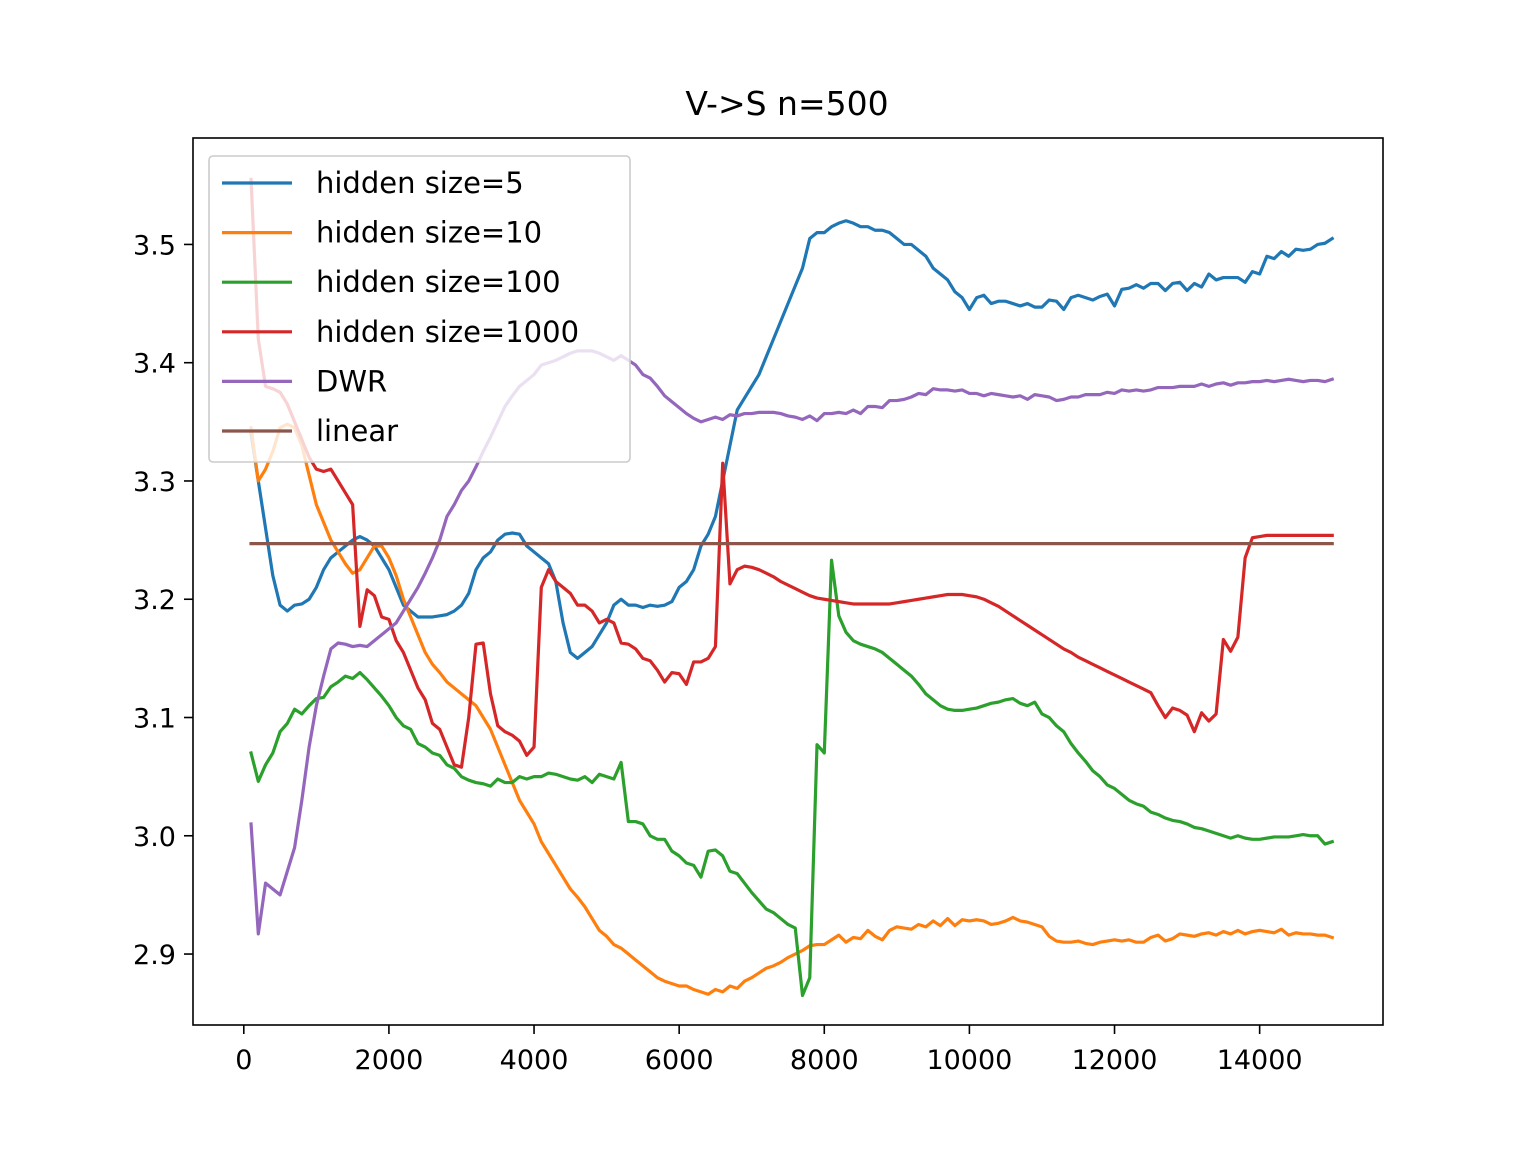  Describe the element at coordinates (351, 381) in the screenshot. I see `legend-label: DWR` at that location.